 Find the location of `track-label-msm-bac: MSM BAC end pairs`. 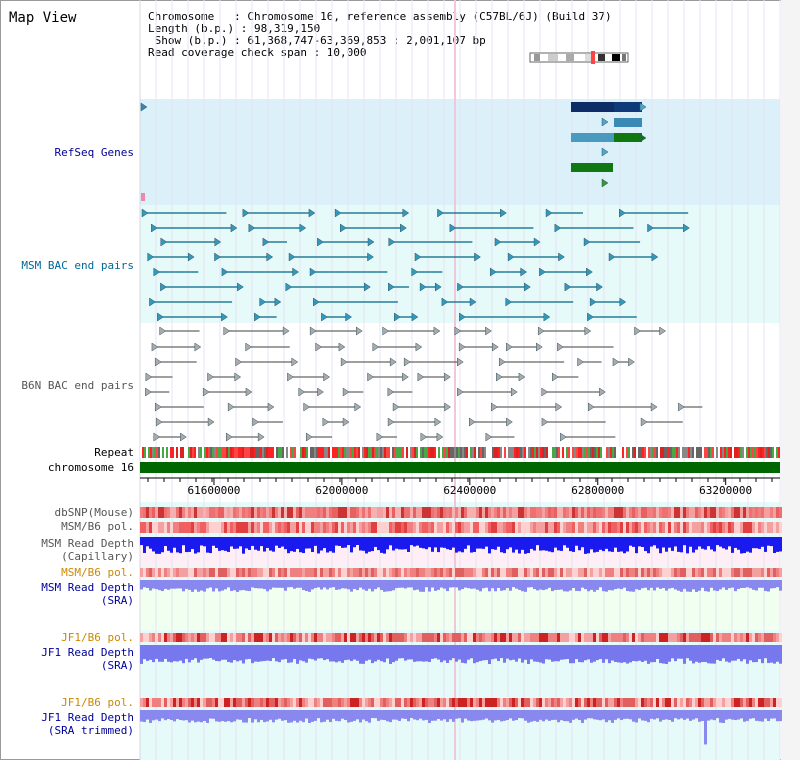

track-label-msm-bac: MSM BAC end pairs is located at coordinates (77, 265).